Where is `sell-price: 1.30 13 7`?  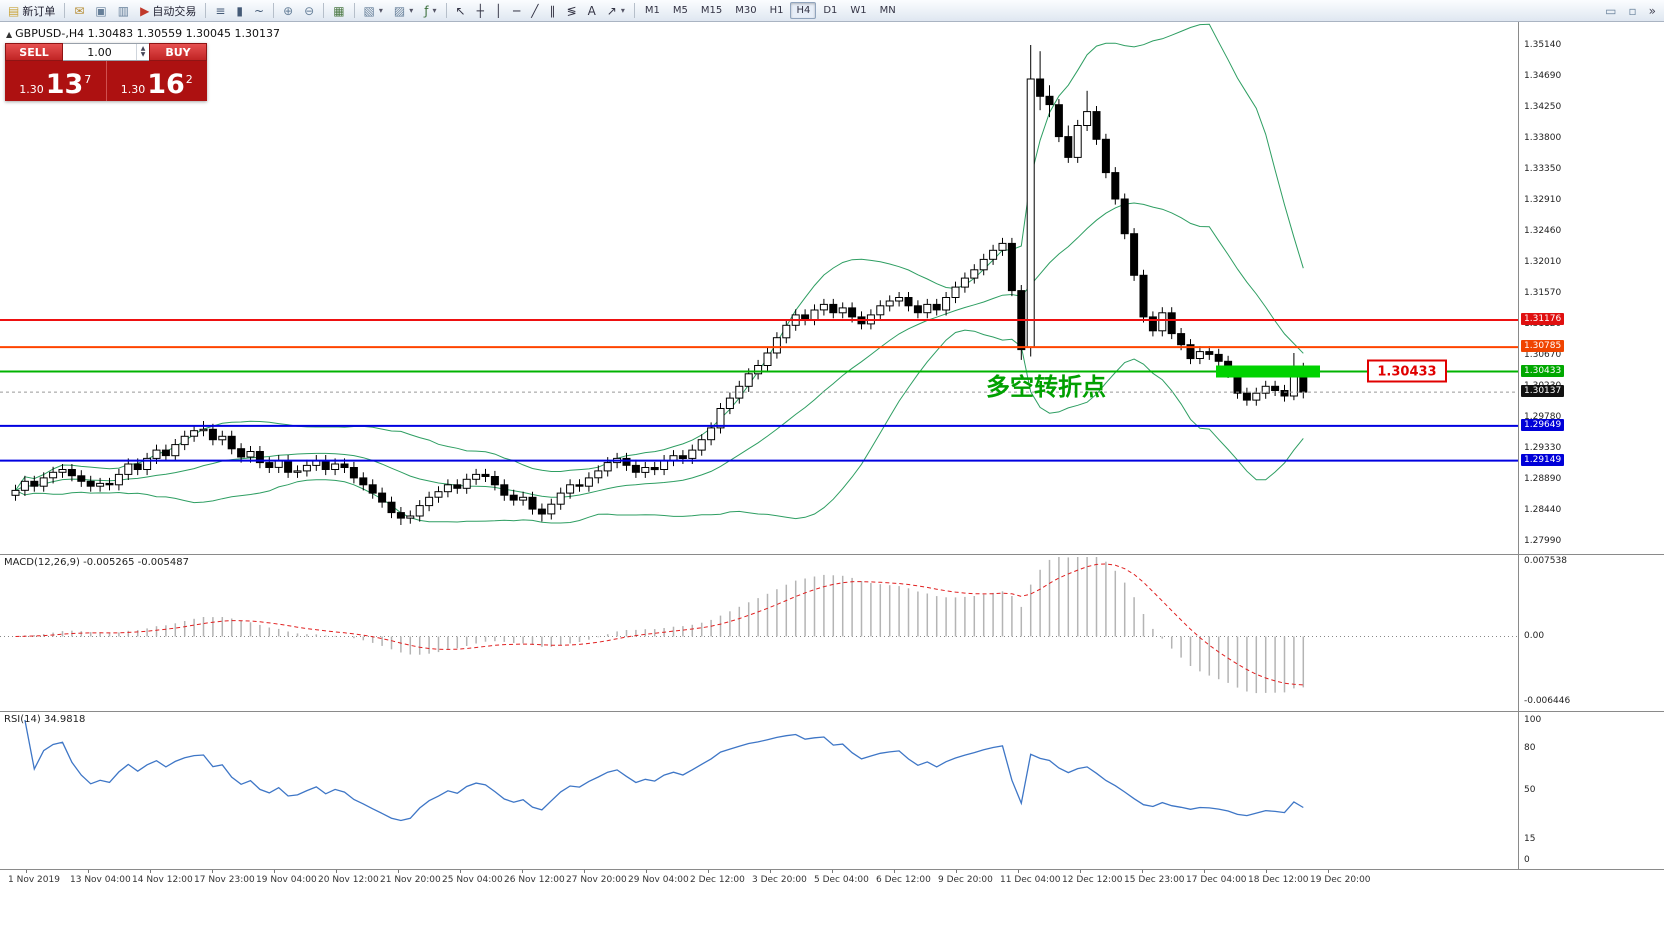
sell-price: 1.30 13 7 is located at coordinates (56, 81).